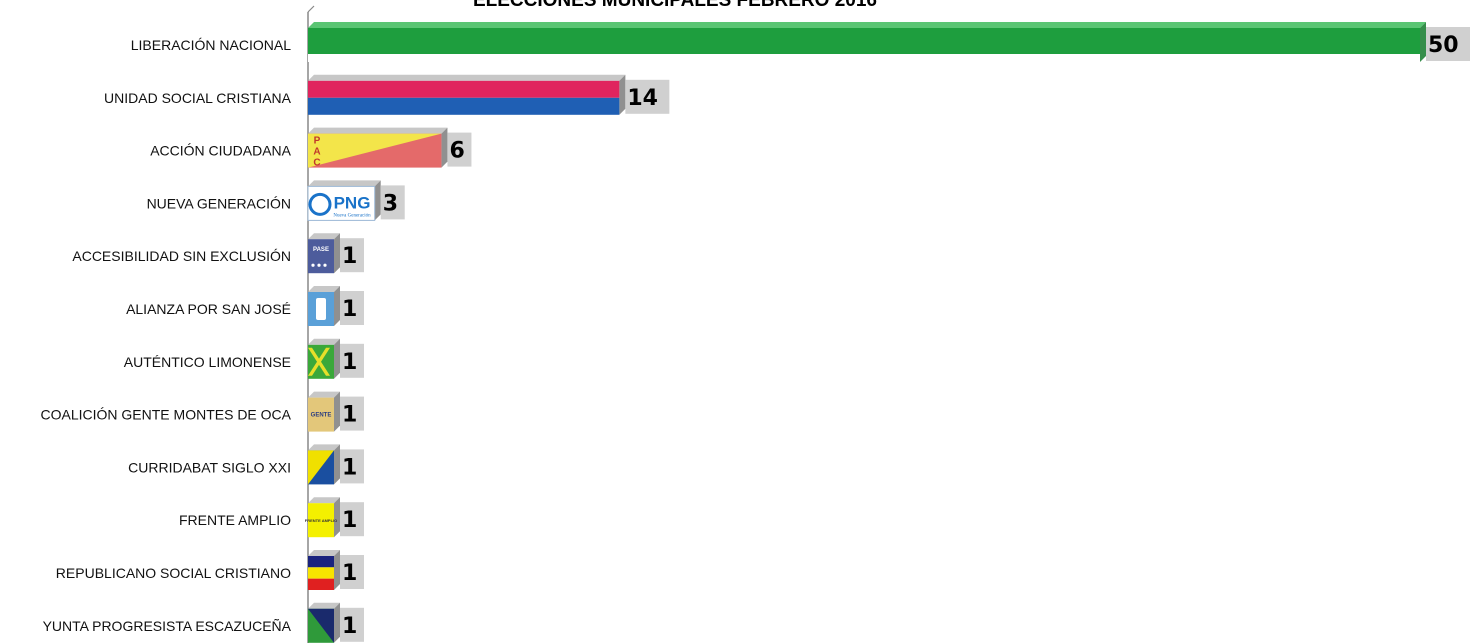 The height and width of the screenshot is (643, 1478). I want to click on value-label: 3, so click(390, 203).